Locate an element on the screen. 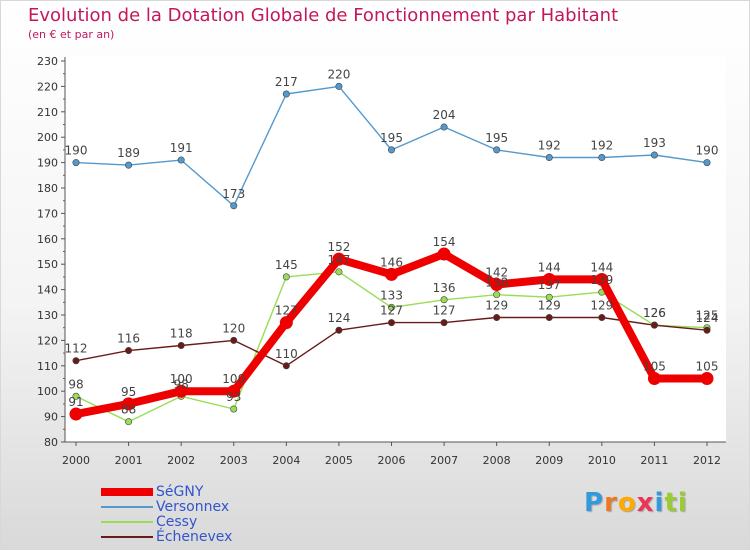 This screenshot has height=551, width=750. y-tick-label: 130 is located at coordinates (47, 315).